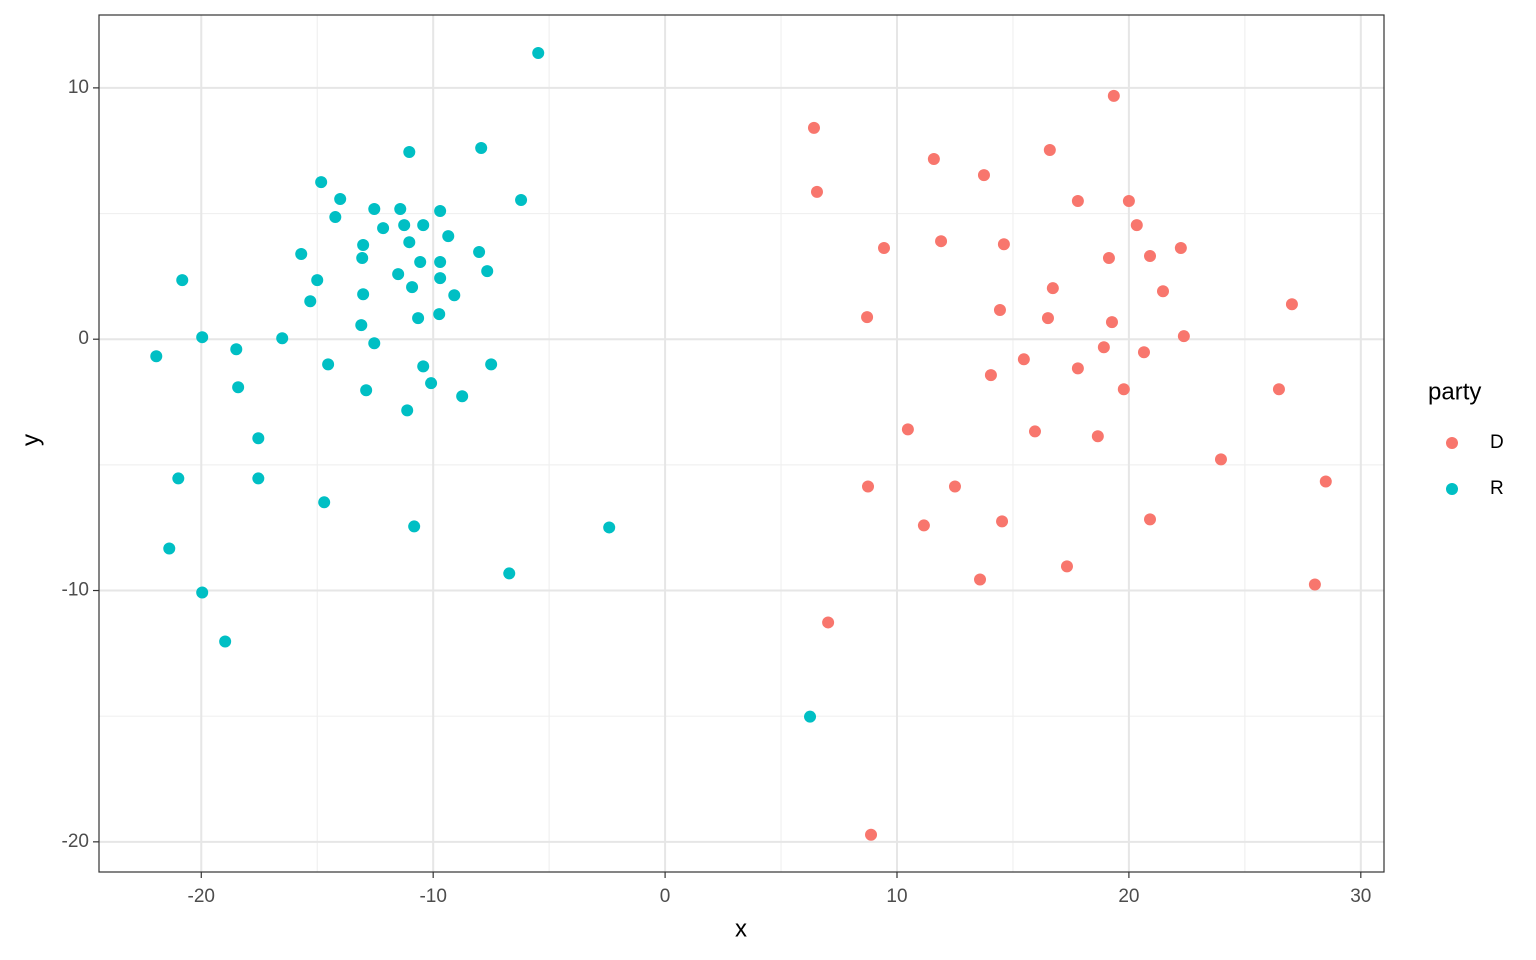 The height and width of the screenshot is (960, 1536). I want to click on legend-label: D, so click(1497, 442).